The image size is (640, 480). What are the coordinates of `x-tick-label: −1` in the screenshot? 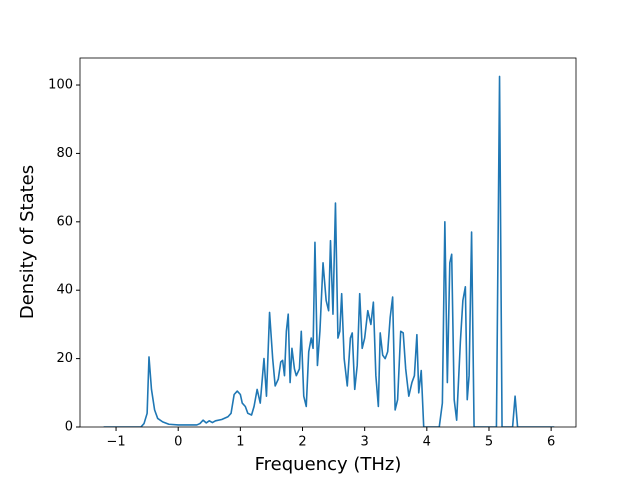 It's located at (115, 442).